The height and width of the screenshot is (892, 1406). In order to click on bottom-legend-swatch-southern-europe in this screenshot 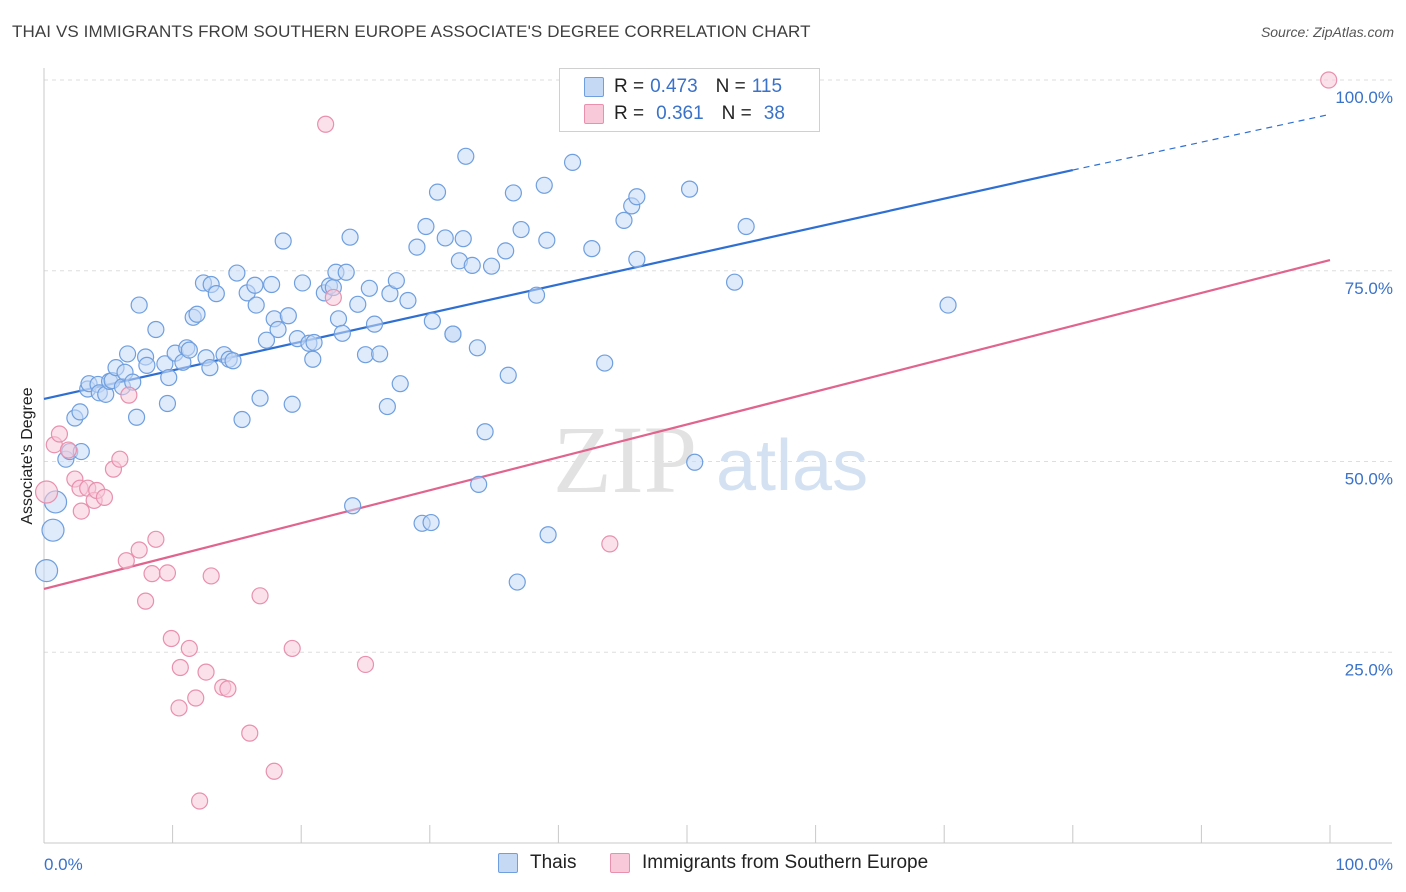, I will do `click(620, 863)`.